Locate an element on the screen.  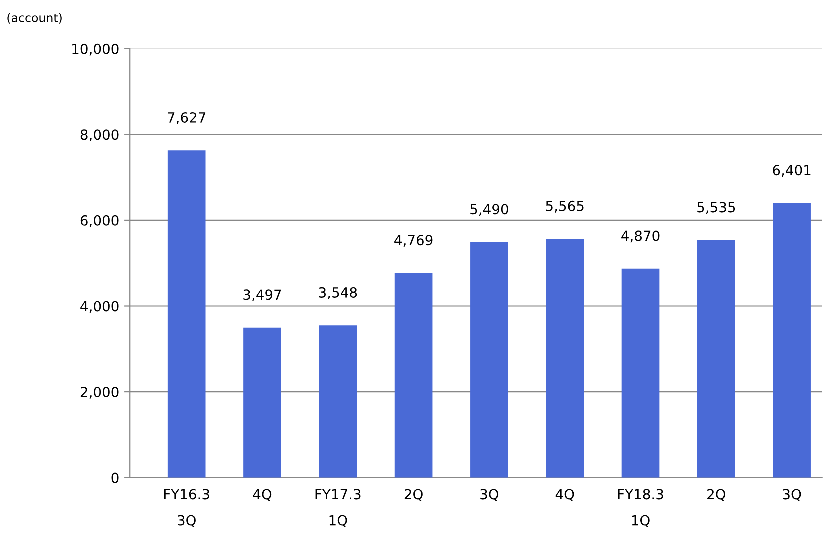
x-tick-label: FY16.3 3Q is located at coordinates (187, 508).